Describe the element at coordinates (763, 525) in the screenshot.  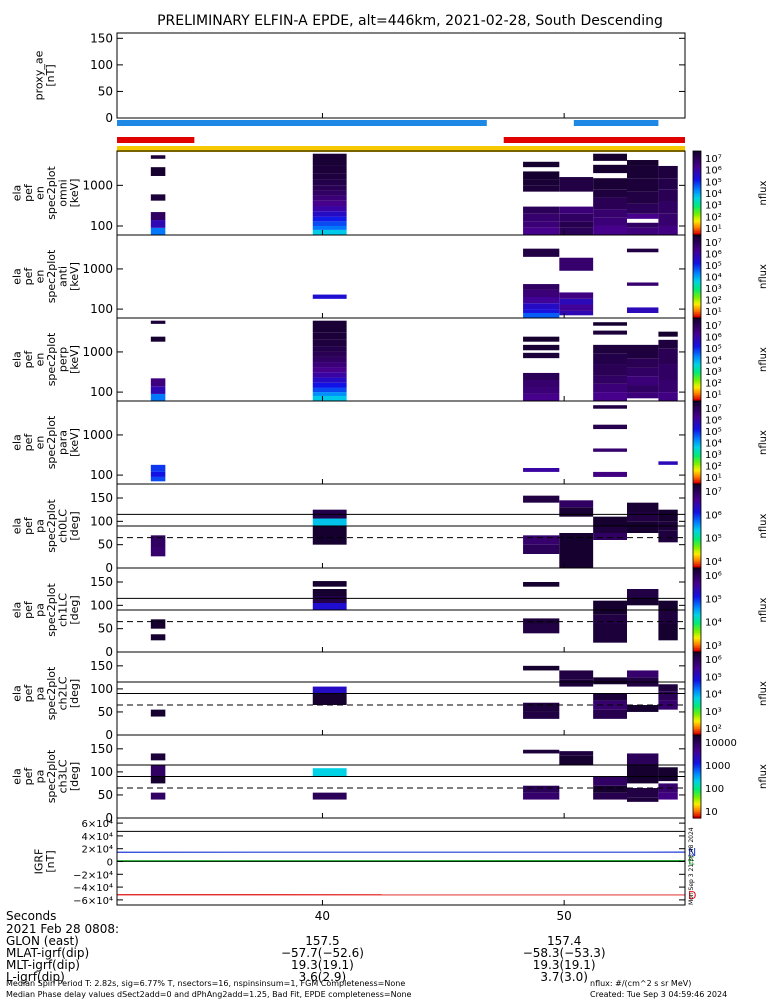
I see `colorbar-label: nflux` at that location.